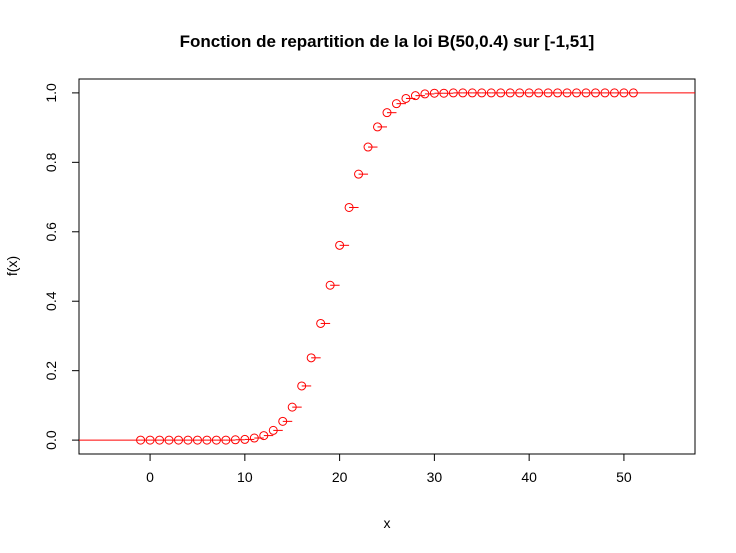 This screenshot has width=736, height=553. What do you see at coordinates (12, 266) in the screenshot?
I see `y-axis-label: f(x)` at bounding box center [12, 266].